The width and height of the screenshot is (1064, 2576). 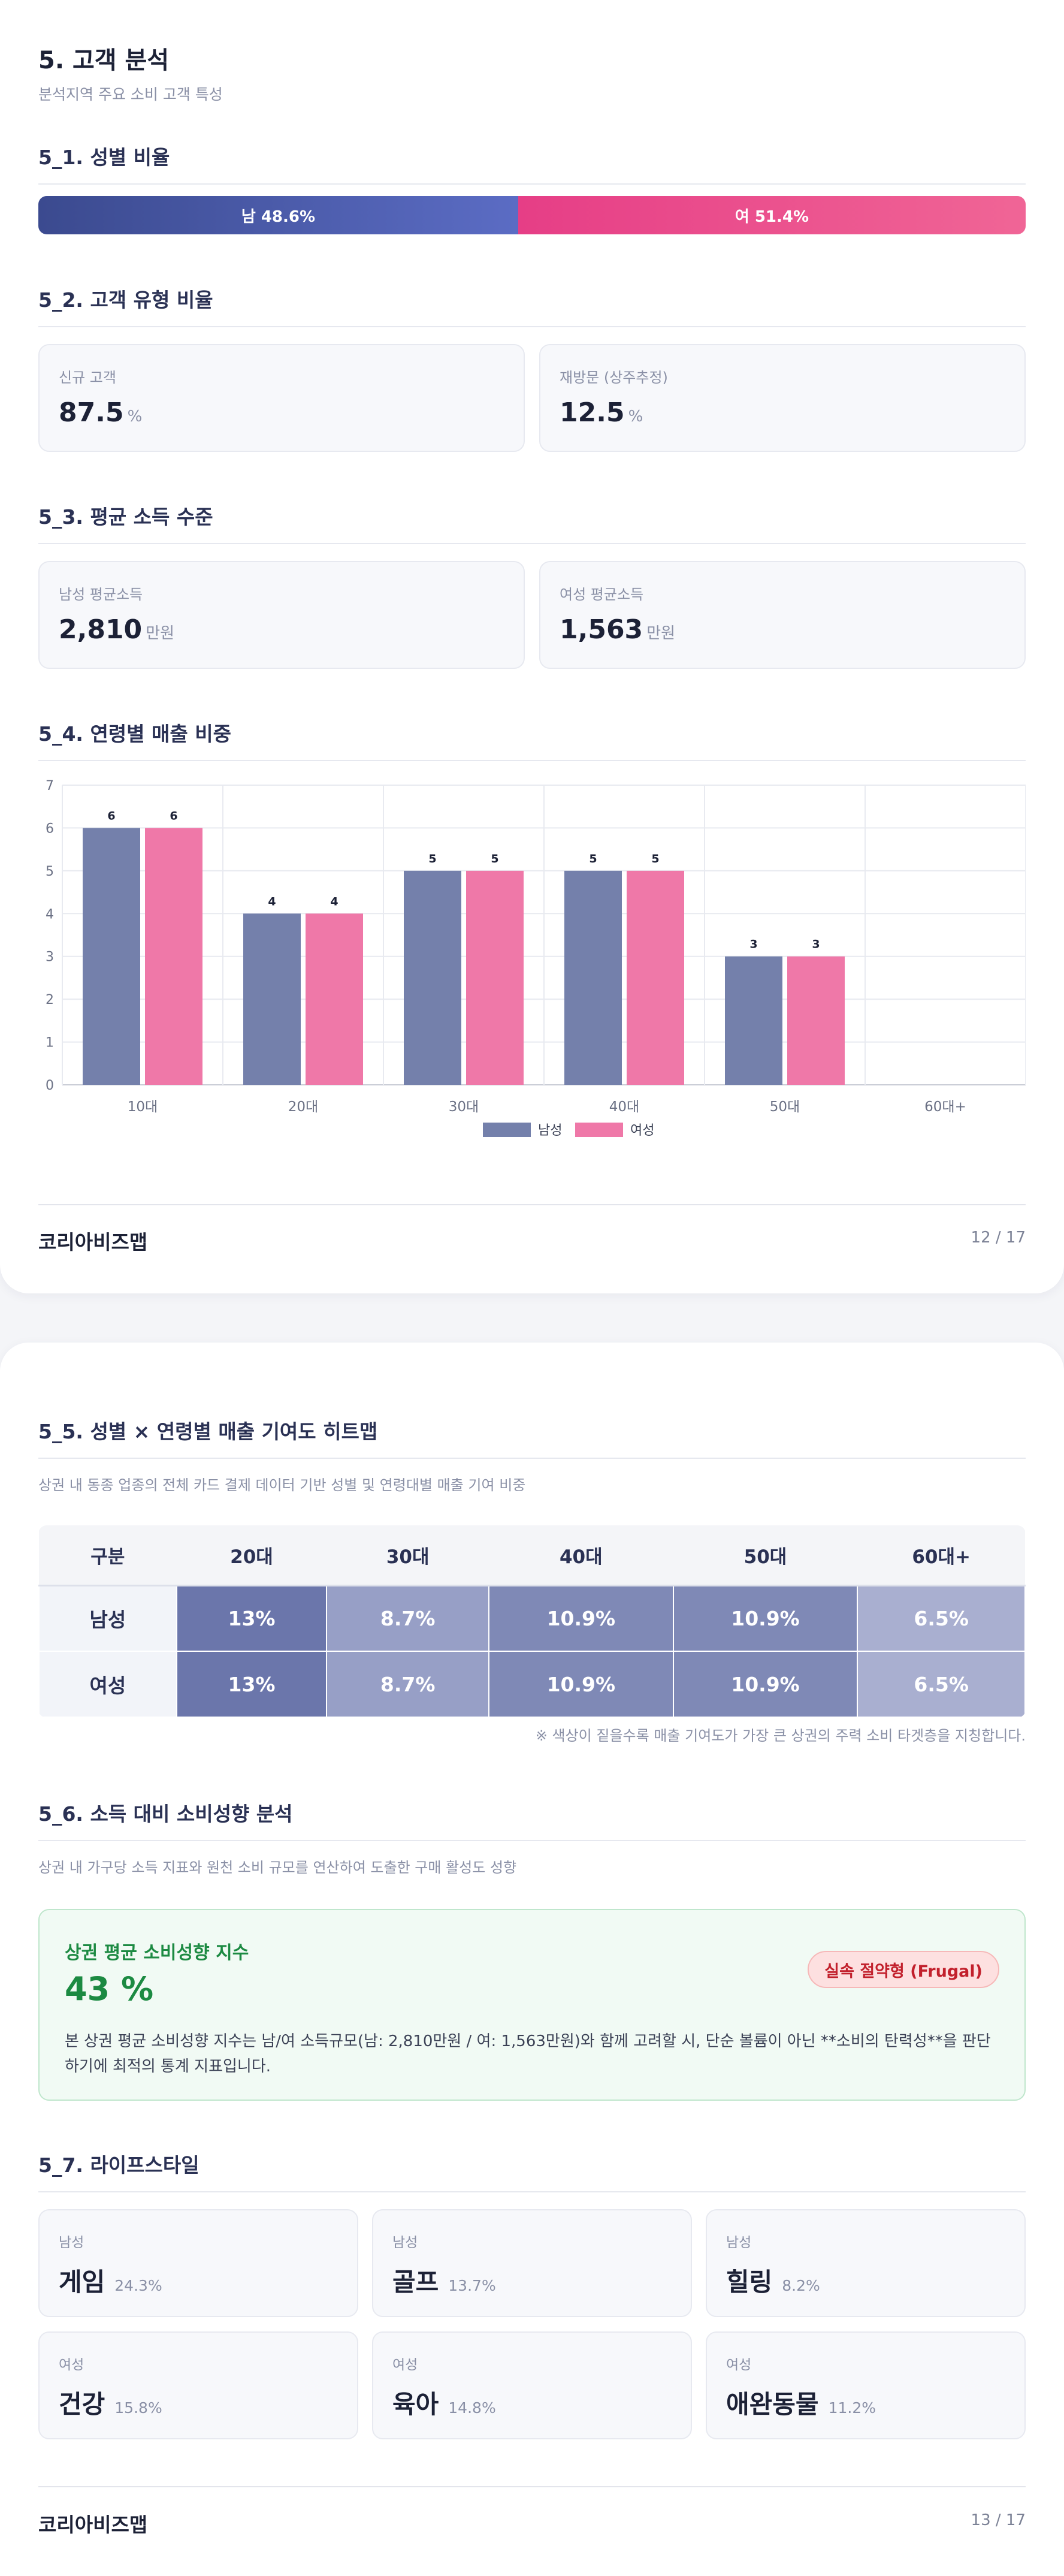 What do you see at coordinates (532, 1684) in the screenshot?
I see `heatmap-row-female: 여성 13% 8.7% 10.9% 10.9% 6.5%` at bounding box center [532, 1684].